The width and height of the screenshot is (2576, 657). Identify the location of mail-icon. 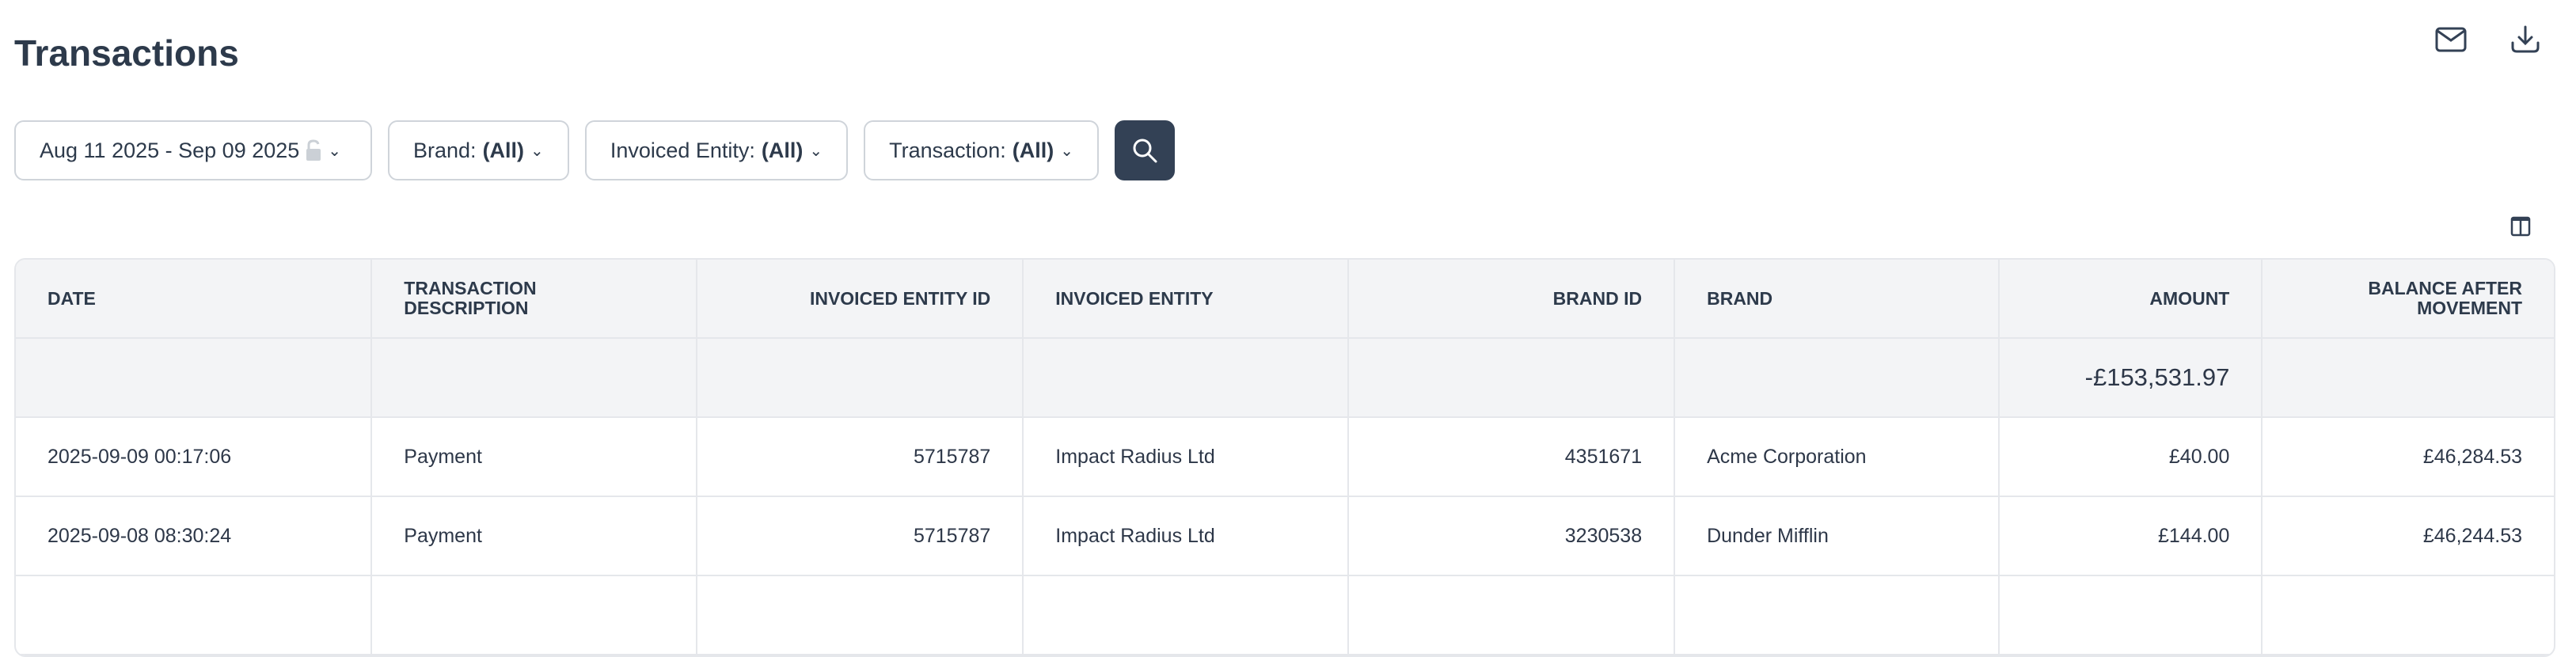
(2451, 40).